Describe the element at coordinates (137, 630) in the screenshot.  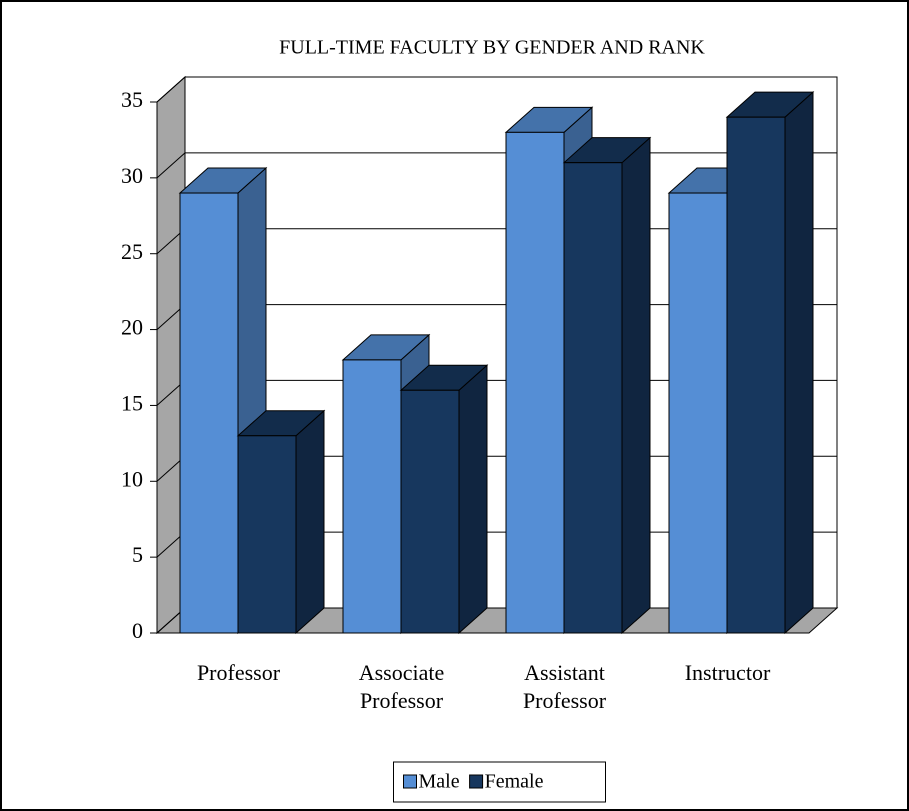
I see `y-tick-label: 0` at that location.